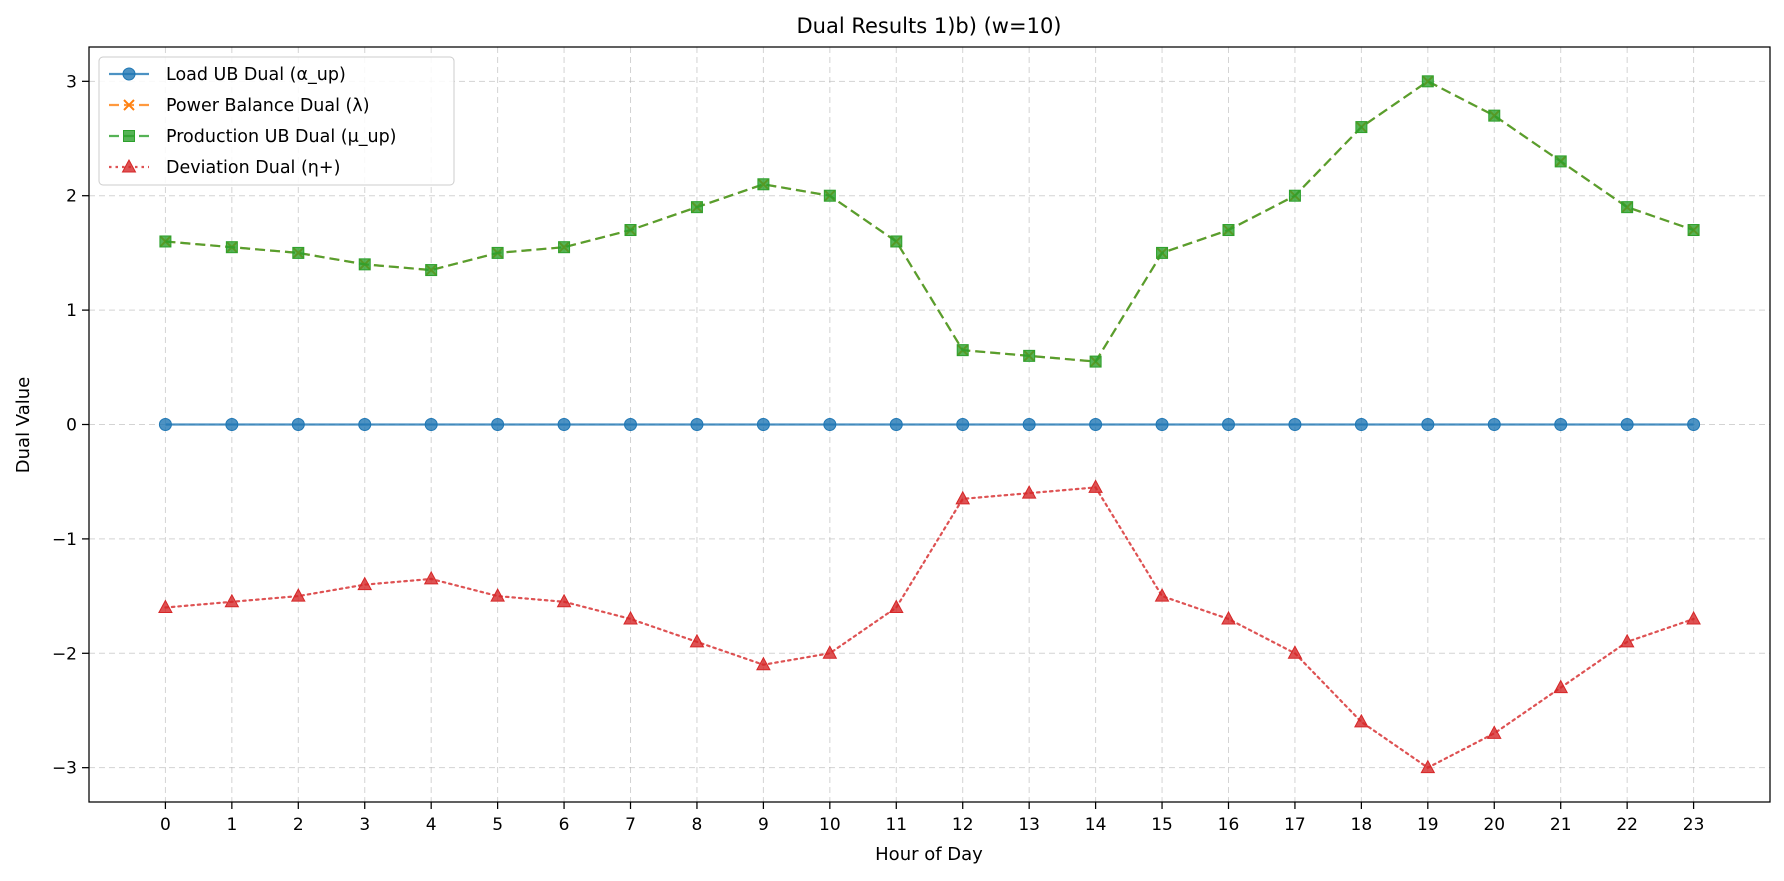 Image resolution: width=1784 pixels, height=881 pixels. Describe the element at coordinates (1694, 825) in the screenshot. I see `x-tick-label: 23` at that location.